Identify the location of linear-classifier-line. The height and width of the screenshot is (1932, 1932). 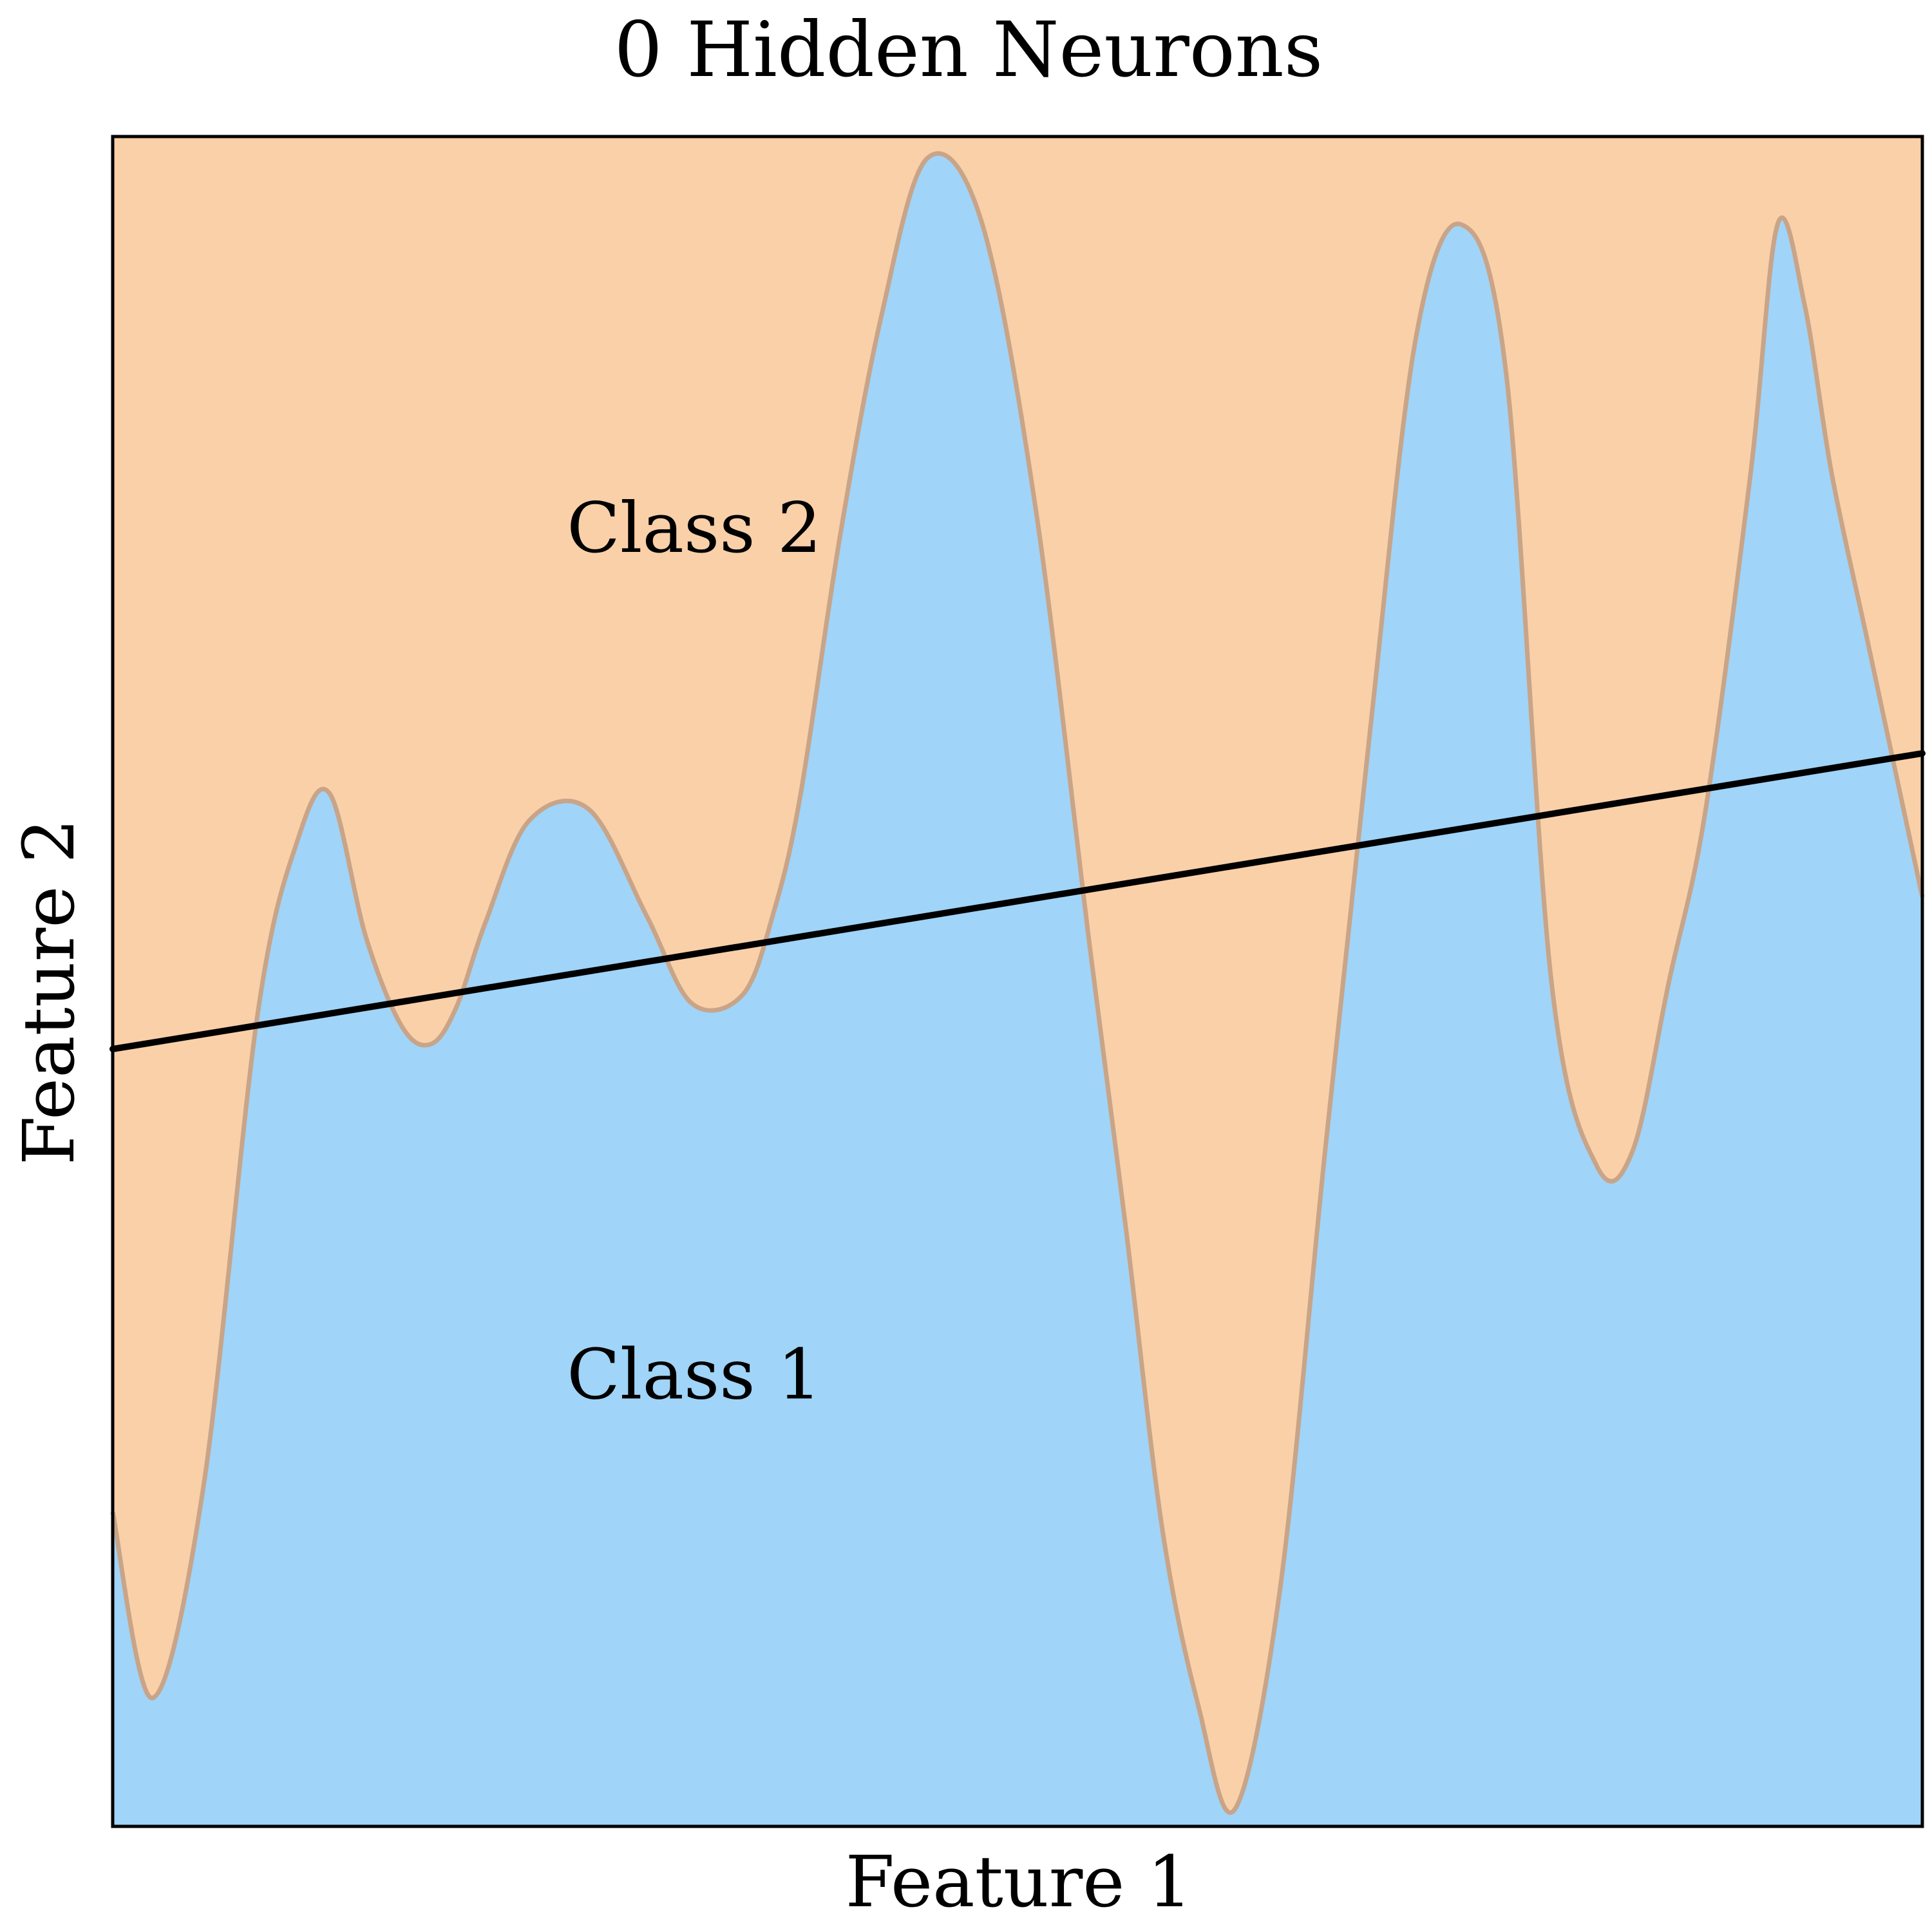
(1017, 901).